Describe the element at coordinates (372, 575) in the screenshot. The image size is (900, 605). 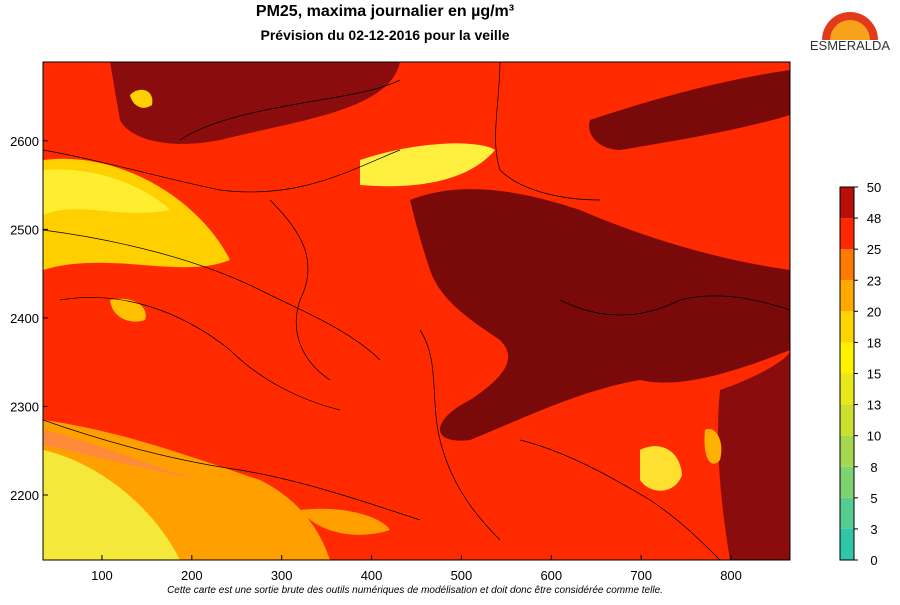
I see `x-tick-label: 400` at that location.